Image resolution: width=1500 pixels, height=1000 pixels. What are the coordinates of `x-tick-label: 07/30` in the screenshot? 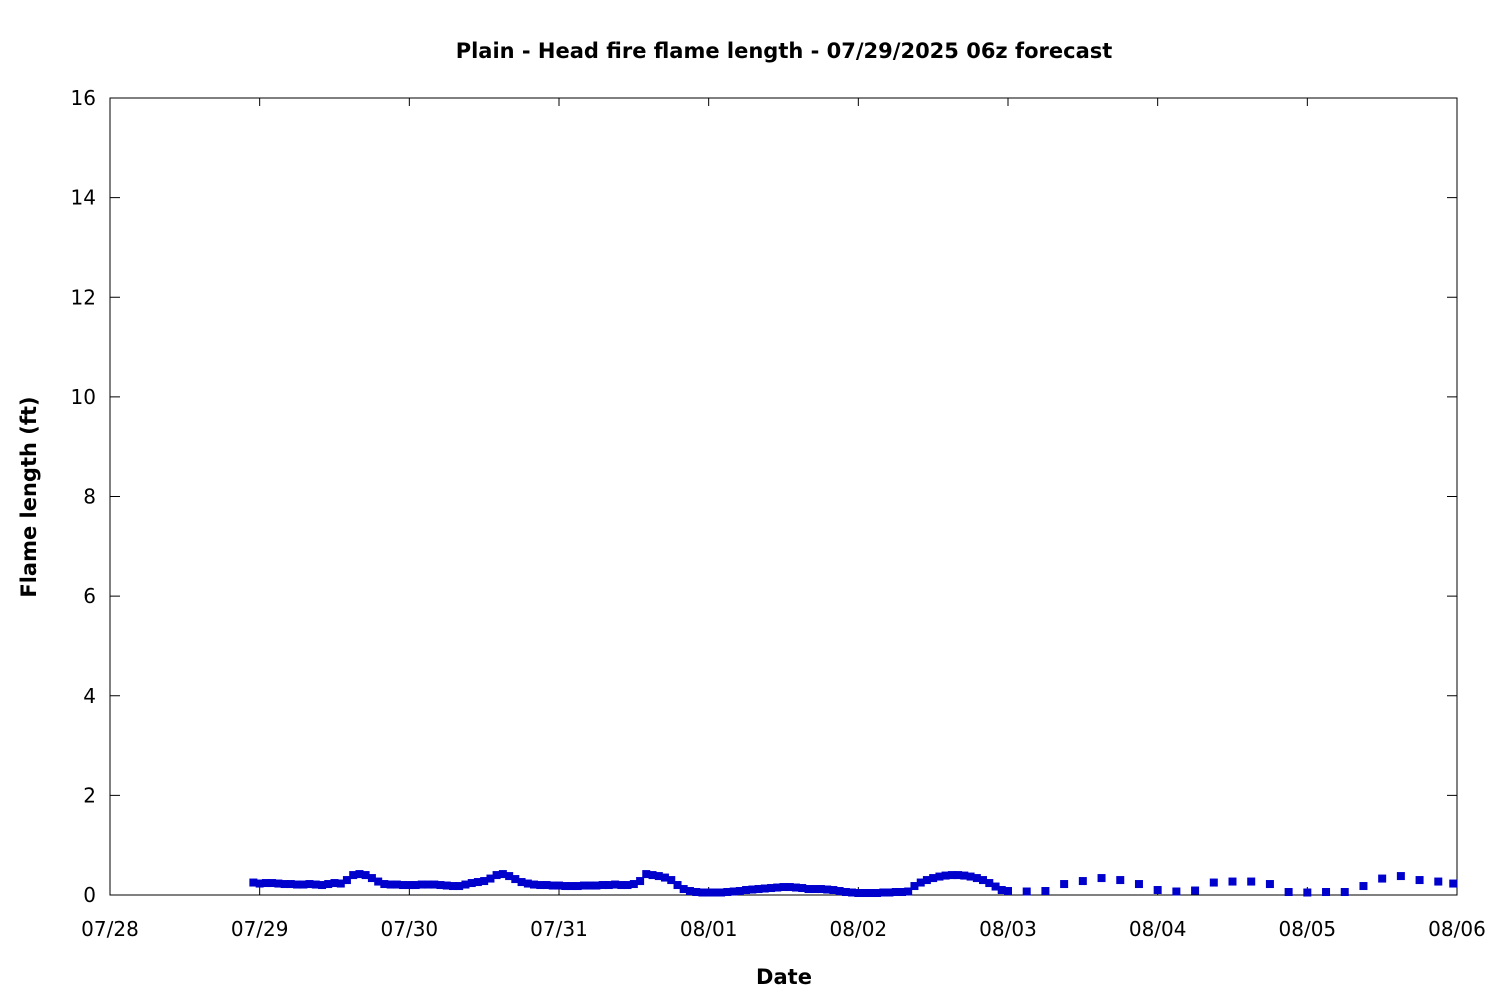 It's located at (410, 929).